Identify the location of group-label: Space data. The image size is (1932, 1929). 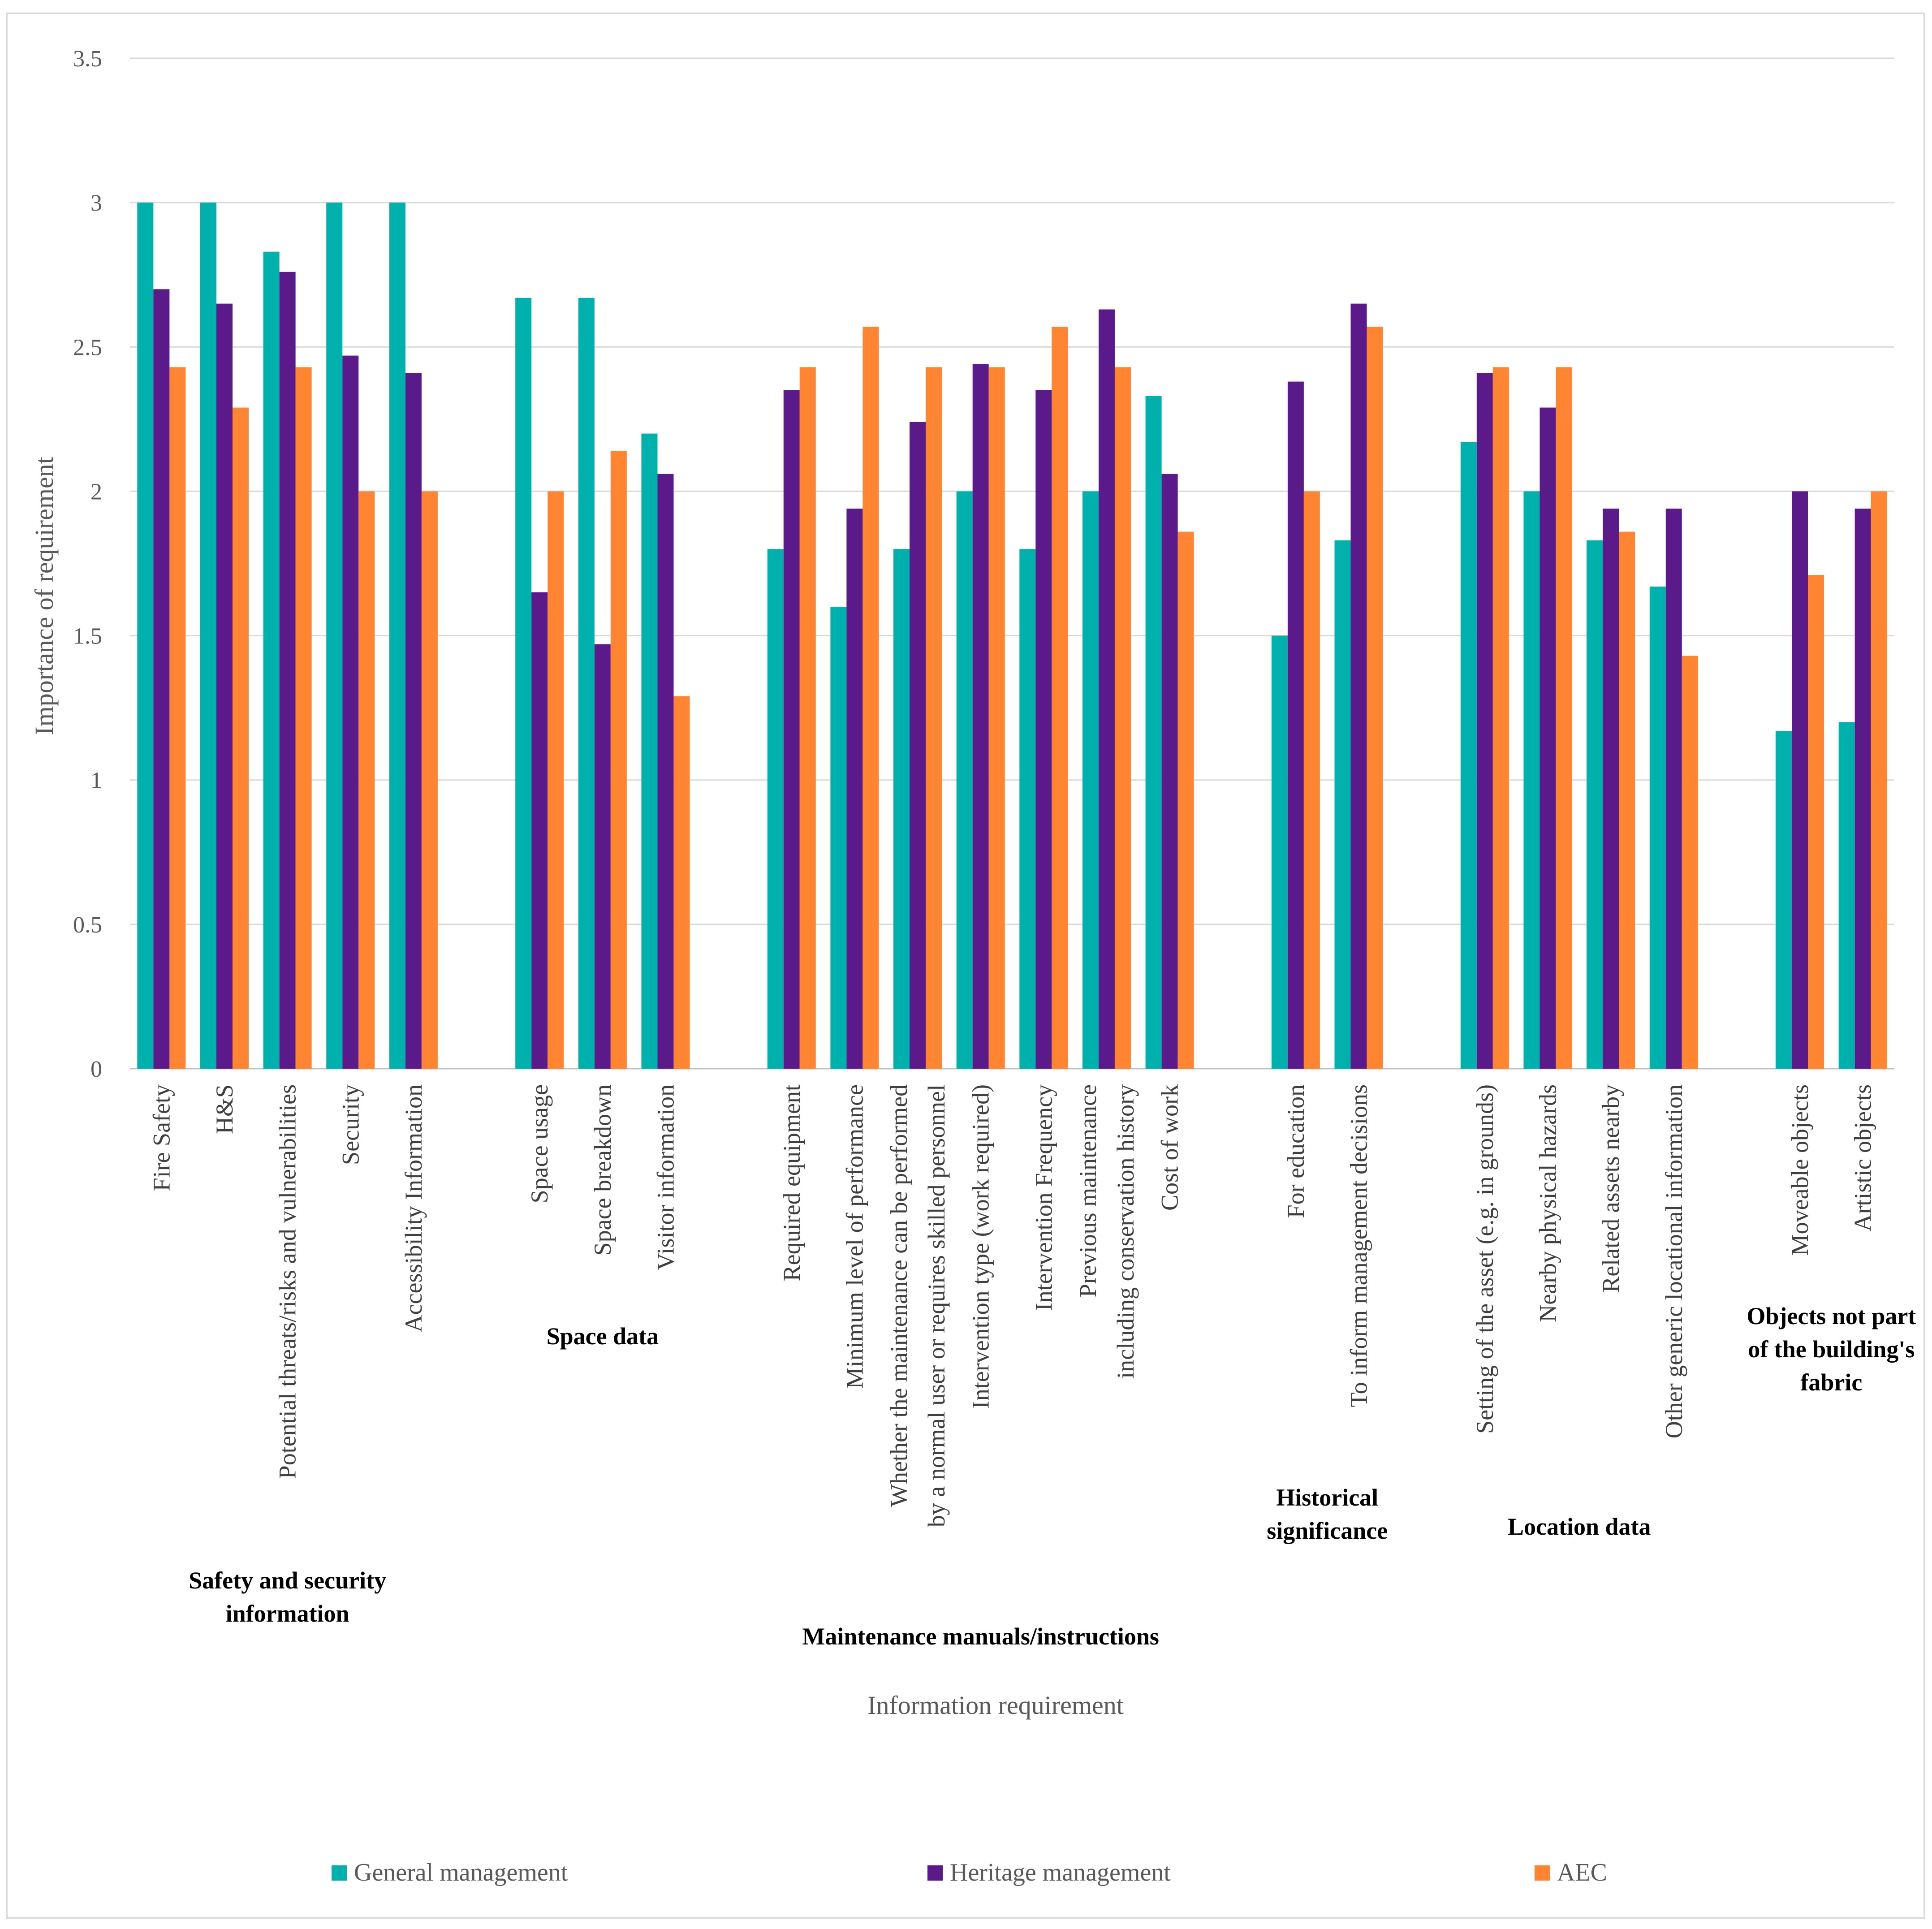
(603, 1336).